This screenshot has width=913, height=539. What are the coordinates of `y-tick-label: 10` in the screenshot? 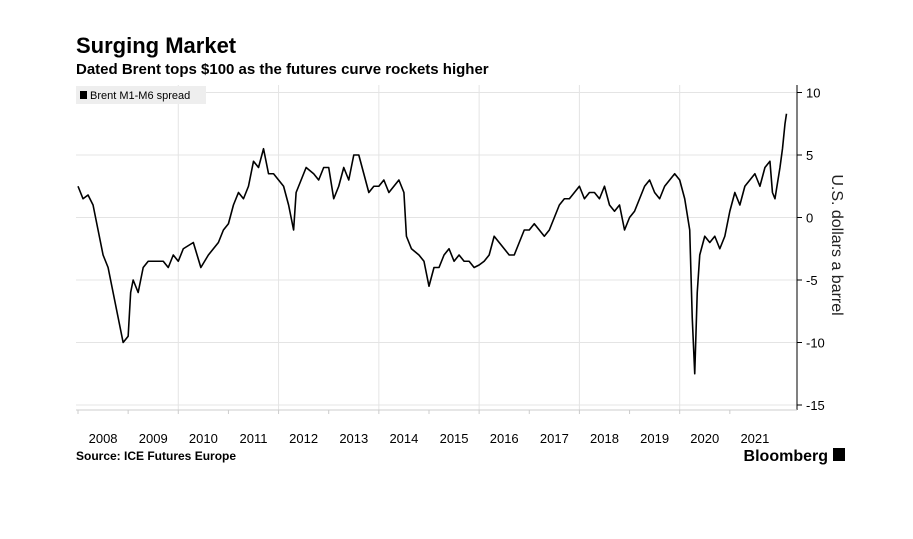 It's located at (813, 93).